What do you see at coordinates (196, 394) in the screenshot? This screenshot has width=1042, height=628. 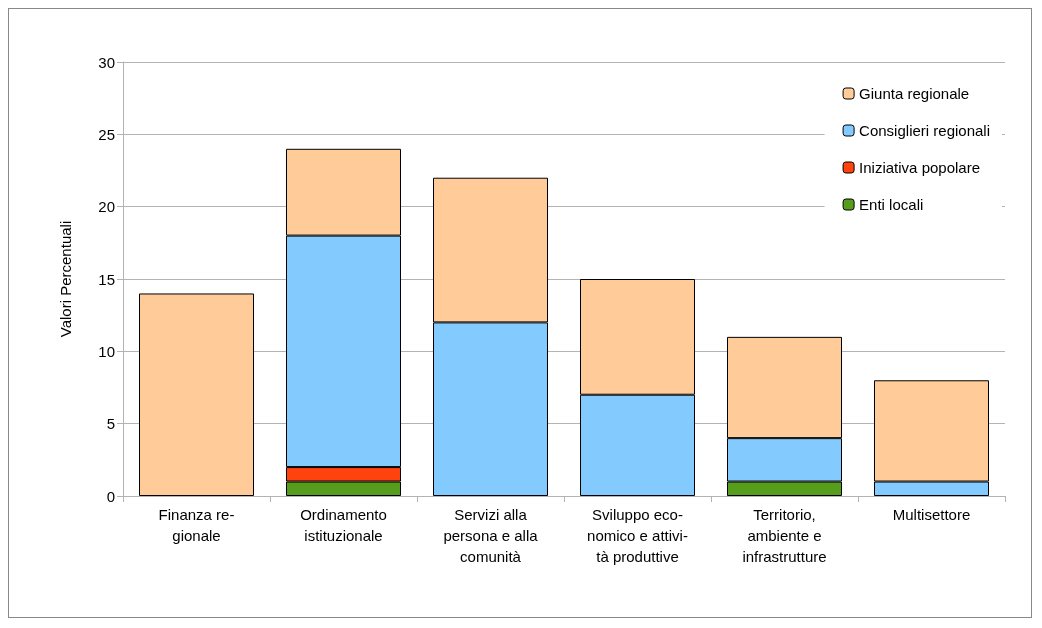 I see `bar` at bounding box center [196, 394].